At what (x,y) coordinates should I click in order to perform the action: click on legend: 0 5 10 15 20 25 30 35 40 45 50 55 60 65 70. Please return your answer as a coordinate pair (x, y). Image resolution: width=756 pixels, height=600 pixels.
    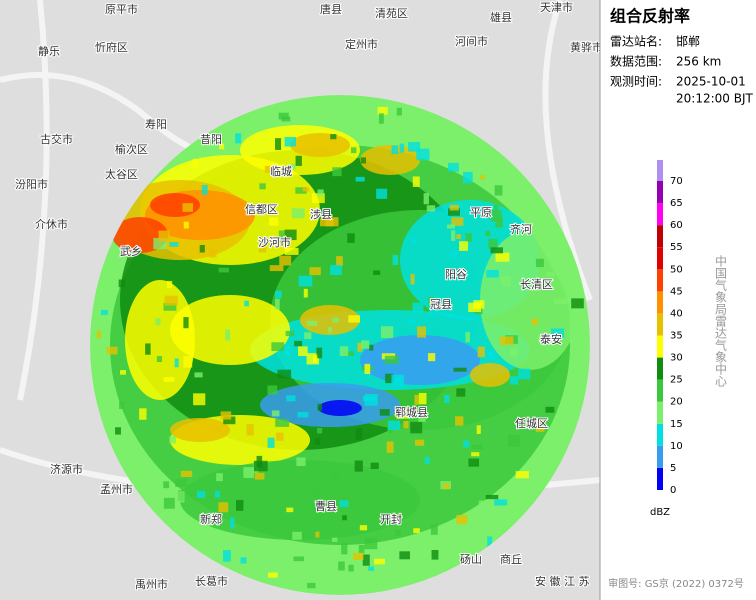
    Looking at the image, I should click on (670, 328).